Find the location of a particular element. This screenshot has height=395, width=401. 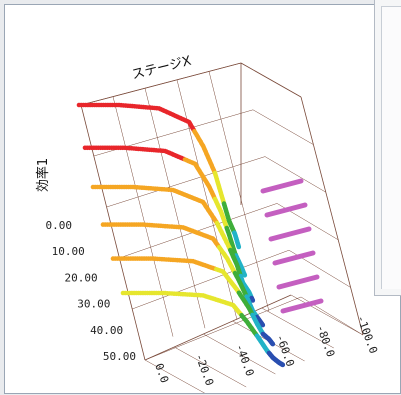

z-tick-label: 0.00 is located at coordinates (59, 225).